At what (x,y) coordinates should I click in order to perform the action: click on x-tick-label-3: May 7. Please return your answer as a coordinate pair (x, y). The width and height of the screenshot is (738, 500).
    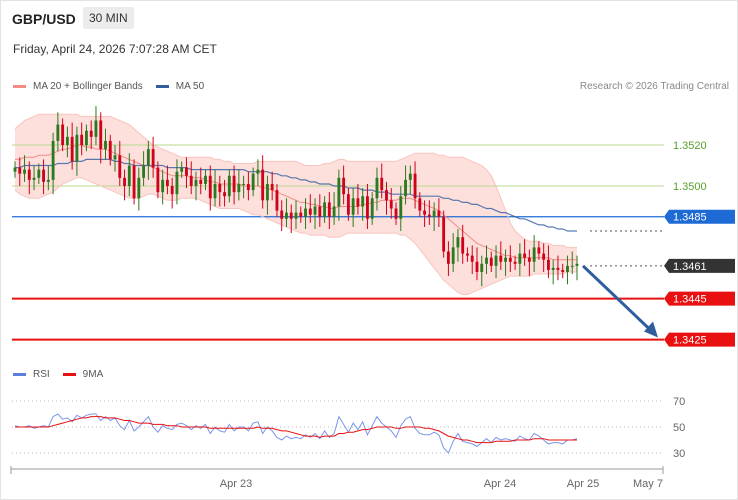
    Looking at the image, I should click on (648, 484).